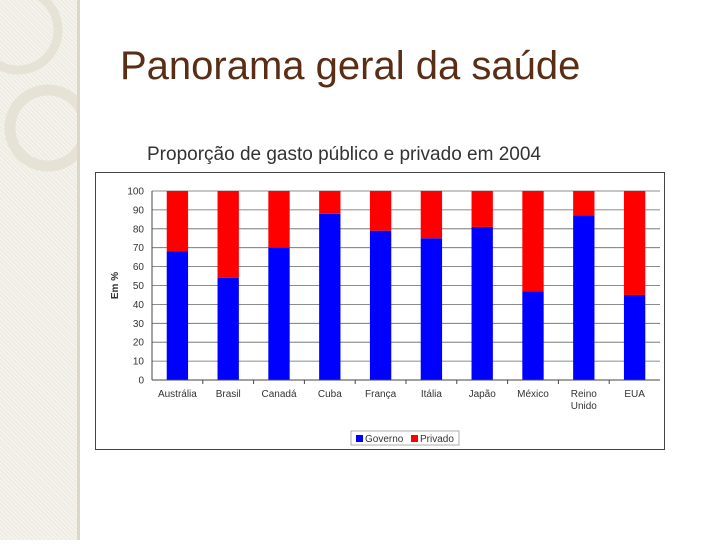  What do you see at coordinates (432, 394) in the screenshot?
I see `x-tick-label: Itália` at bounding box center [432, 394].